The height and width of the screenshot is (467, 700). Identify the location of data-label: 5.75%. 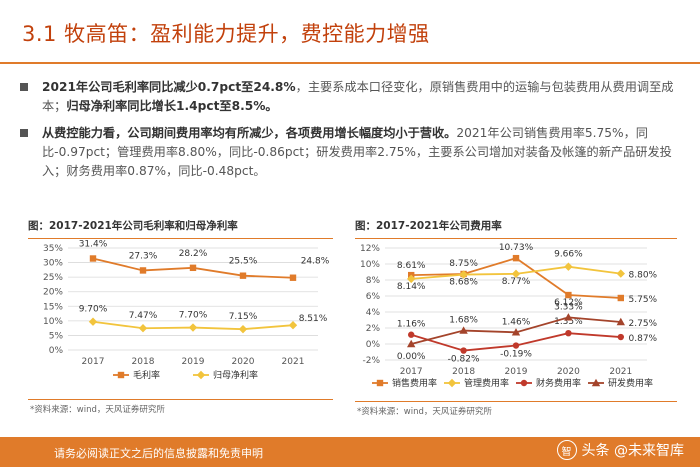
(643, 300).